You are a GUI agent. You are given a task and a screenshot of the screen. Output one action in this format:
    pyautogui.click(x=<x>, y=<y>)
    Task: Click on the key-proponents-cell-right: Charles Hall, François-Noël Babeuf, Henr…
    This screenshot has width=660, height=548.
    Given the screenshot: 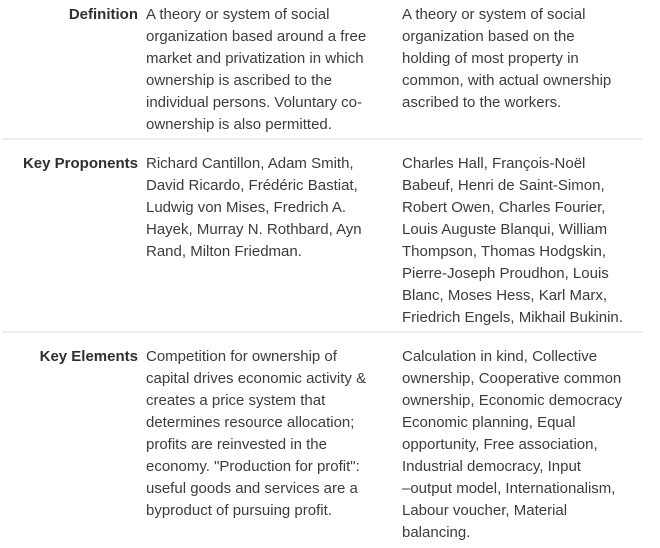 What is the action you would take?
    pyautogui.click(x=522, y=235)
    